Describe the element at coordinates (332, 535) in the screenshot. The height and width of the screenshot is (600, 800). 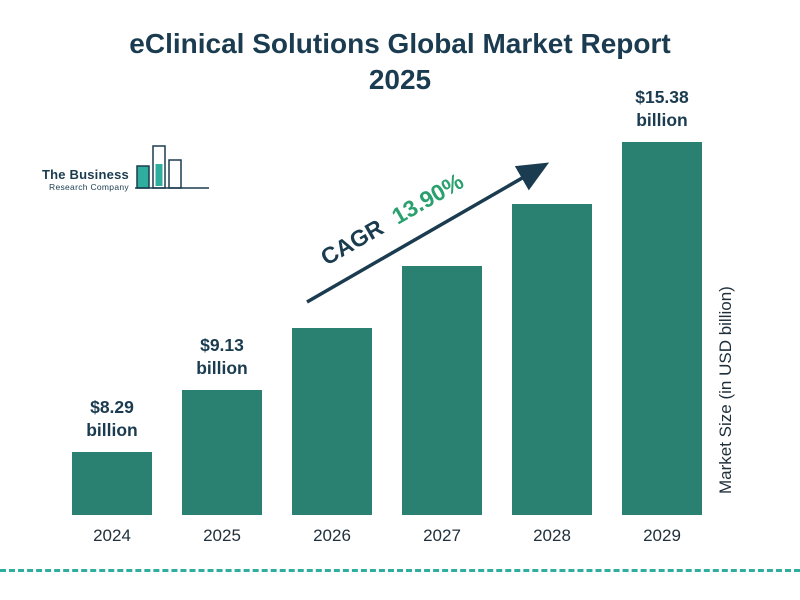
I see `x-axis-tick-label: 2026` at that location.